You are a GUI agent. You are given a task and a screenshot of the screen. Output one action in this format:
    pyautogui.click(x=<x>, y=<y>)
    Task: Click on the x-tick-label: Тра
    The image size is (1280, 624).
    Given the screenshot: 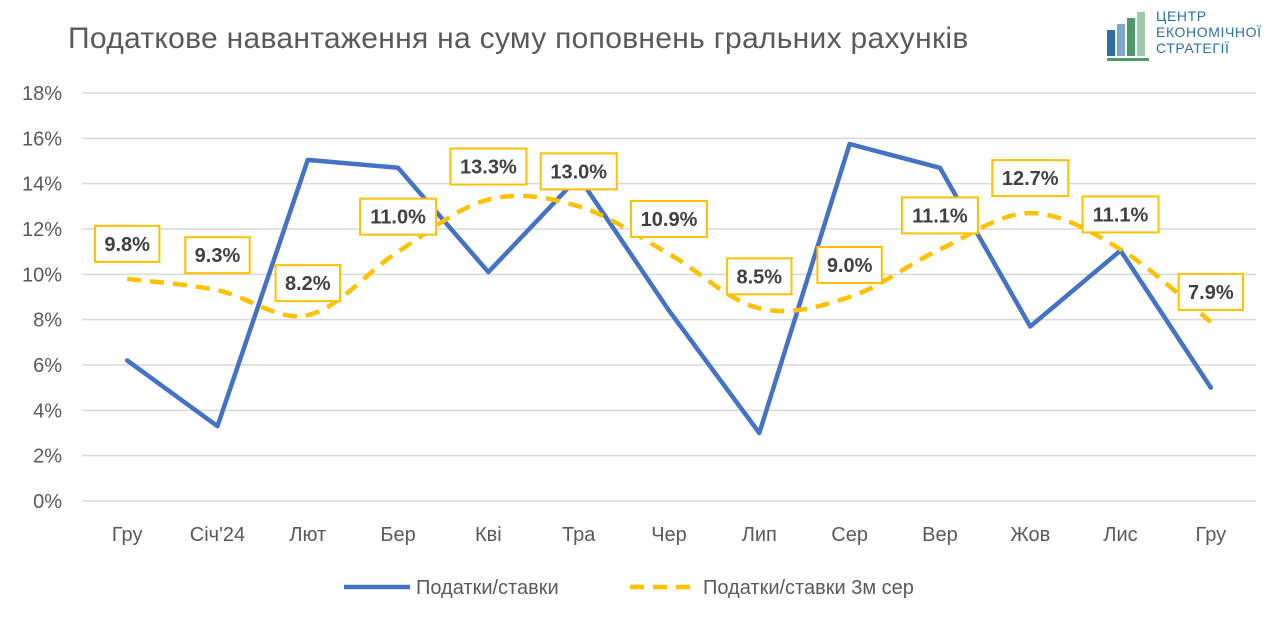 What is the action you would take?
    pyautogui.click(x=579, y=535)
    